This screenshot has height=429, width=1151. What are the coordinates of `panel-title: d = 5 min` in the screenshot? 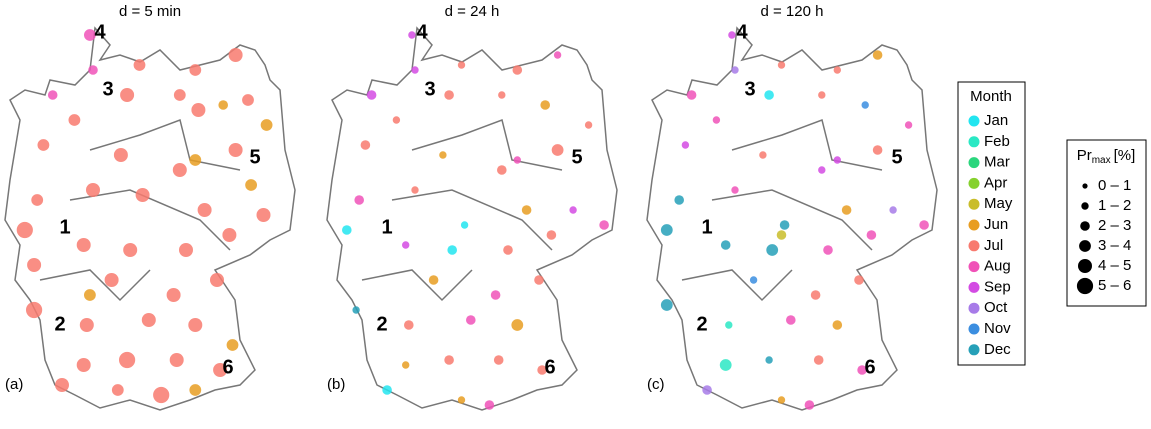 It's located at (150, 11).